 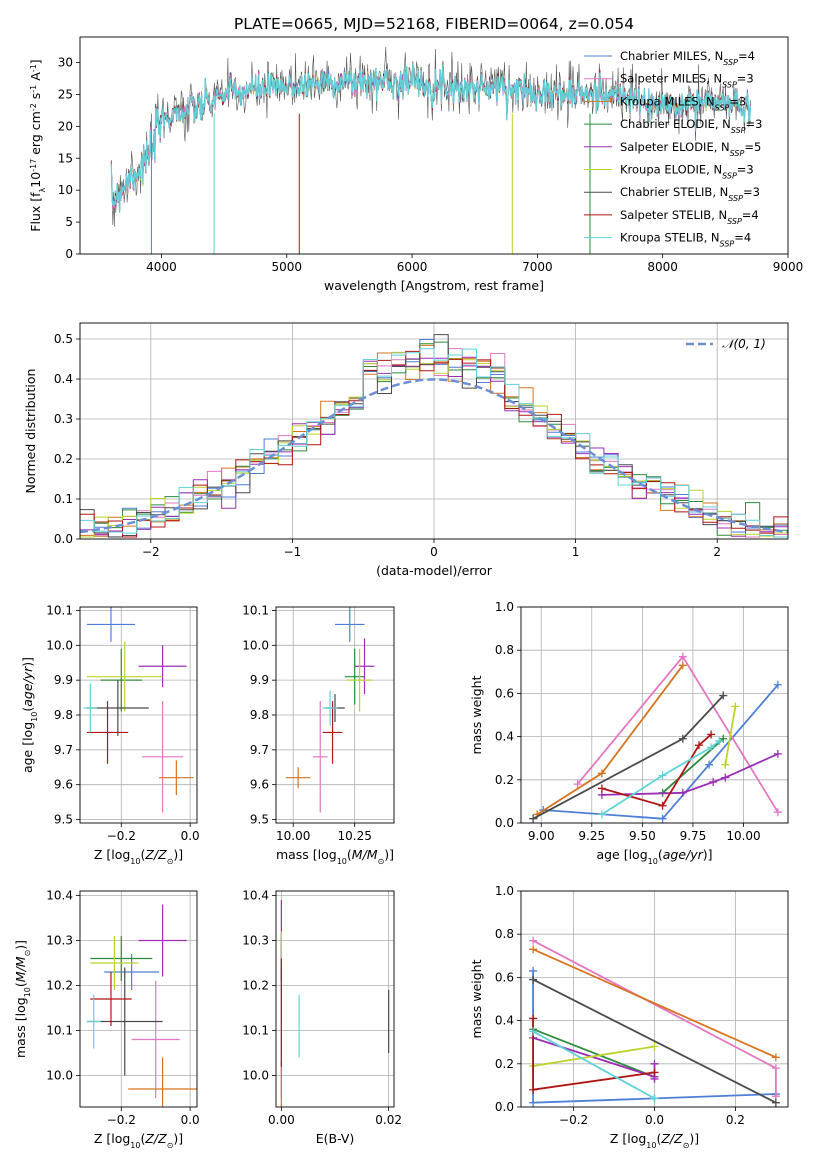 I want to click on y-axis-label: Normed distribution, so click(x=30, y=431).